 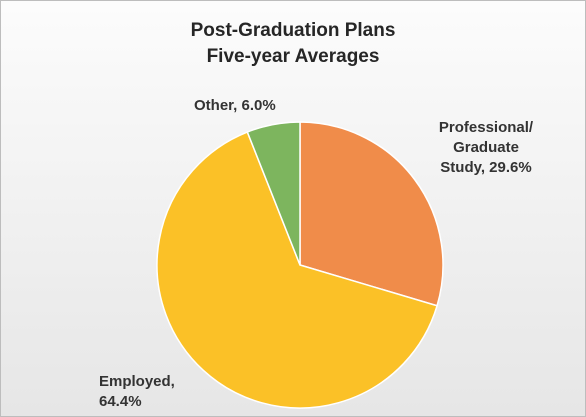 I want to click on slice-label-employed-line-2: 64.4%, so click(x=120, y=401).